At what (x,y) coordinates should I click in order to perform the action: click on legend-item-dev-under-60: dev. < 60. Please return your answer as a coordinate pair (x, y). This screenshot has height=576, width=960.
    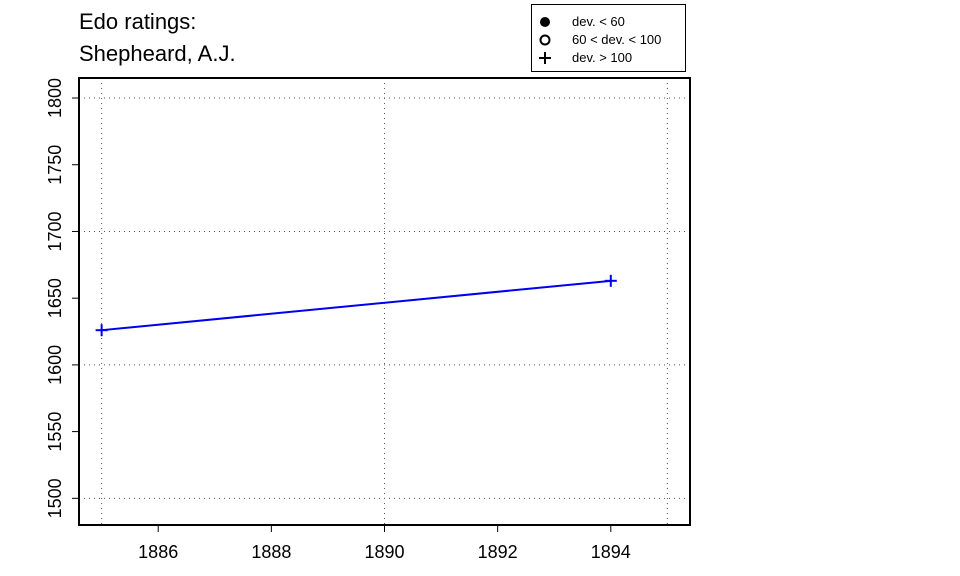
    Looking at the image, I should click on (608, 22).